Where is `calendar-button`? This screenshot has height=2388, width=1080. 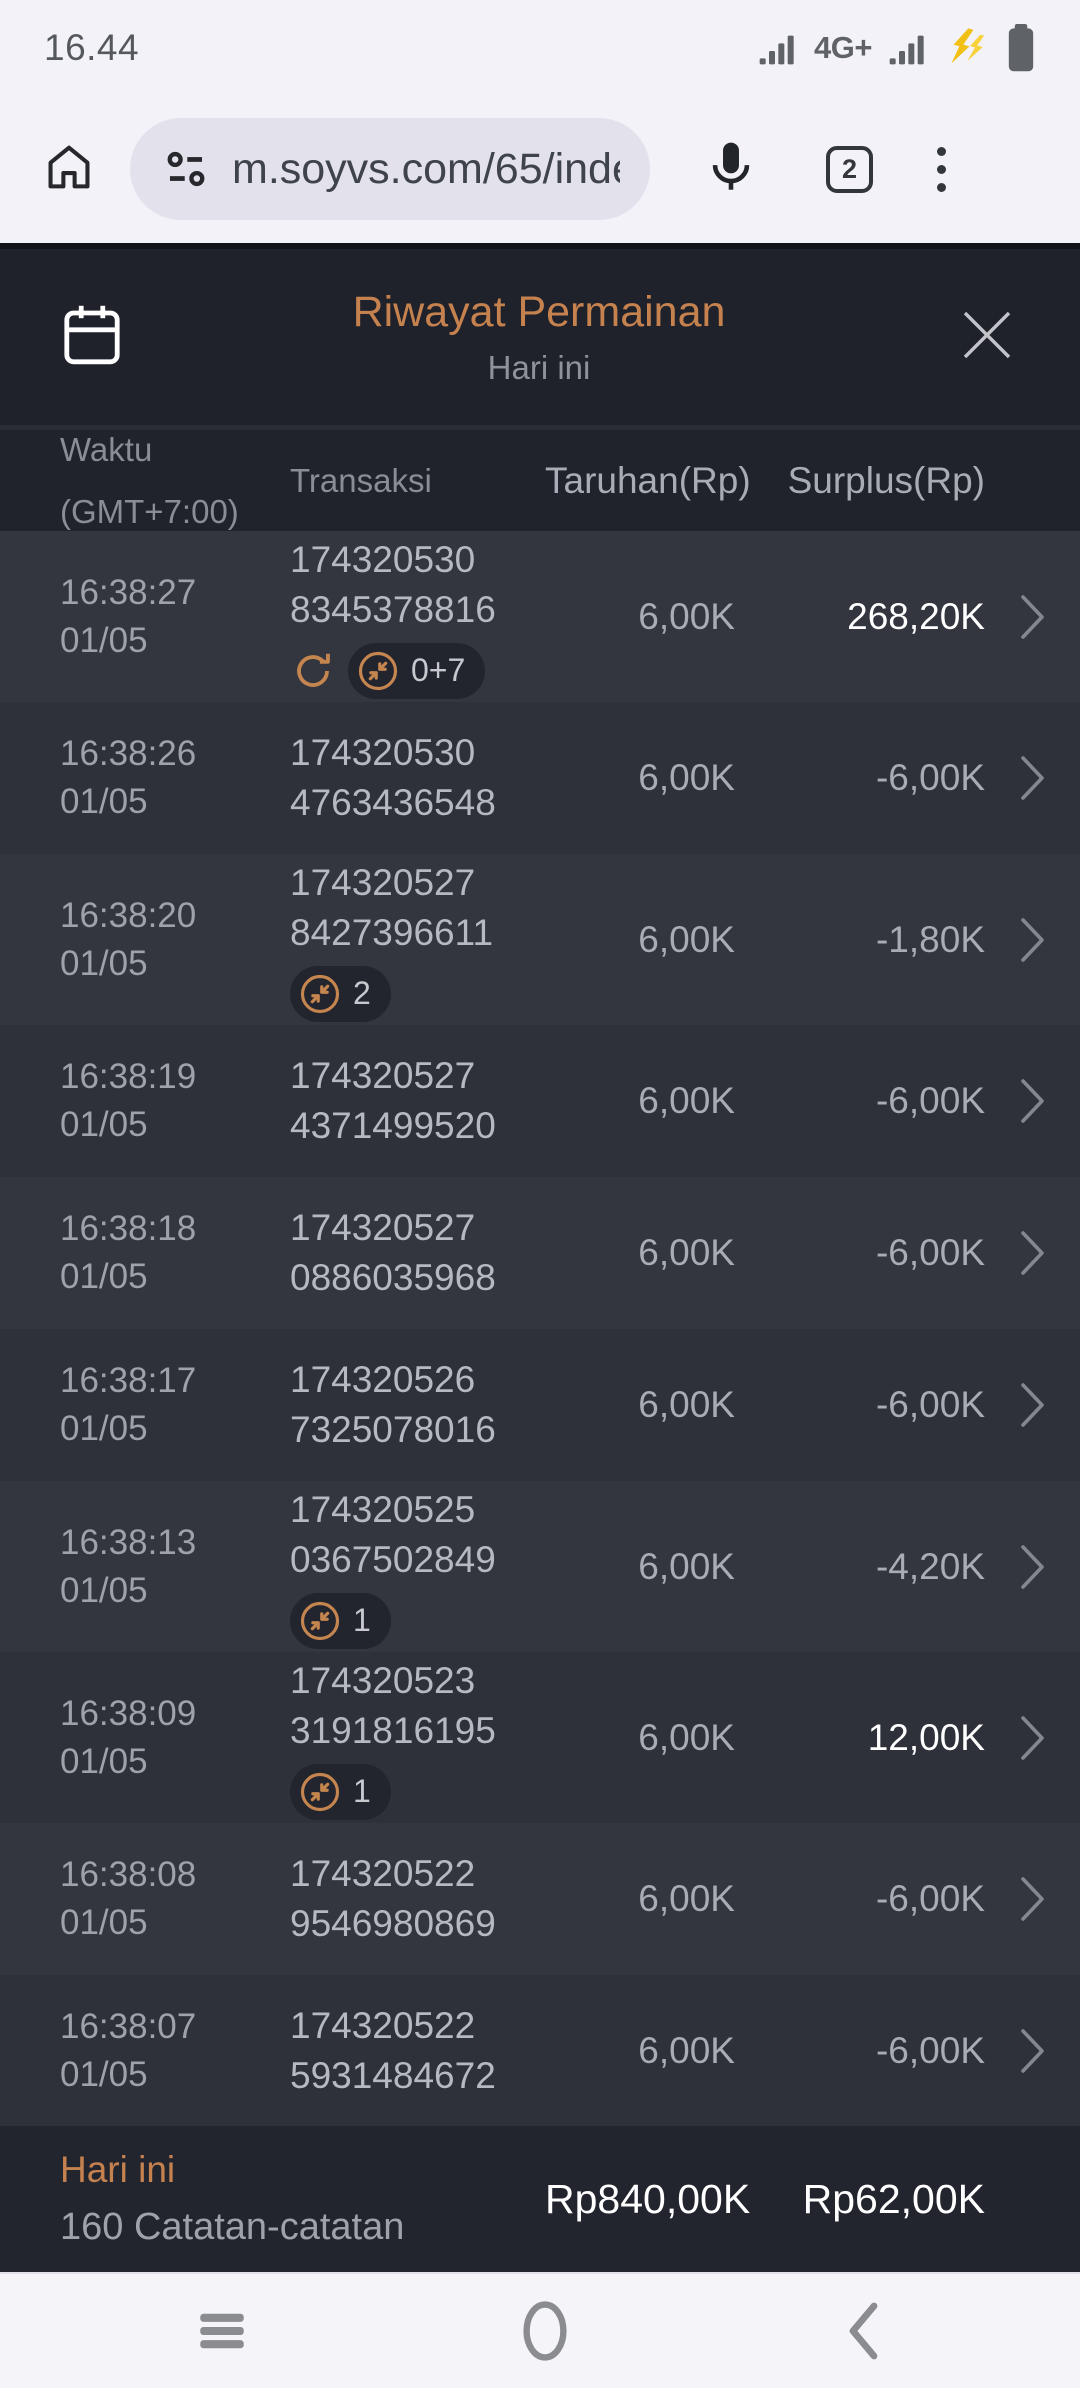
calendar-button is located at coordinates (92, 337).